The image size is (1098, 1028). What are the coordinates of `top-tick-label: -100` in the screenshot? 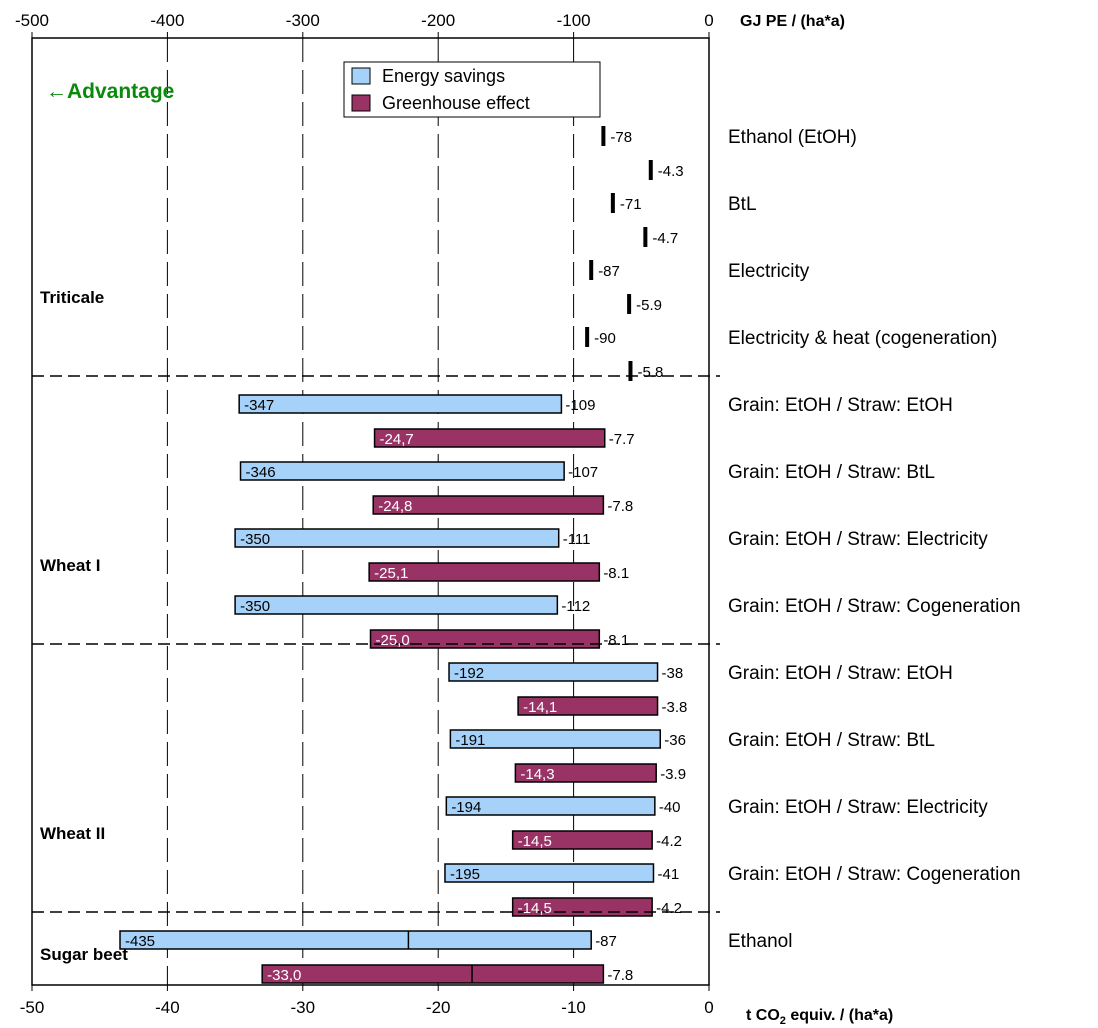 It's located at (574, 20).